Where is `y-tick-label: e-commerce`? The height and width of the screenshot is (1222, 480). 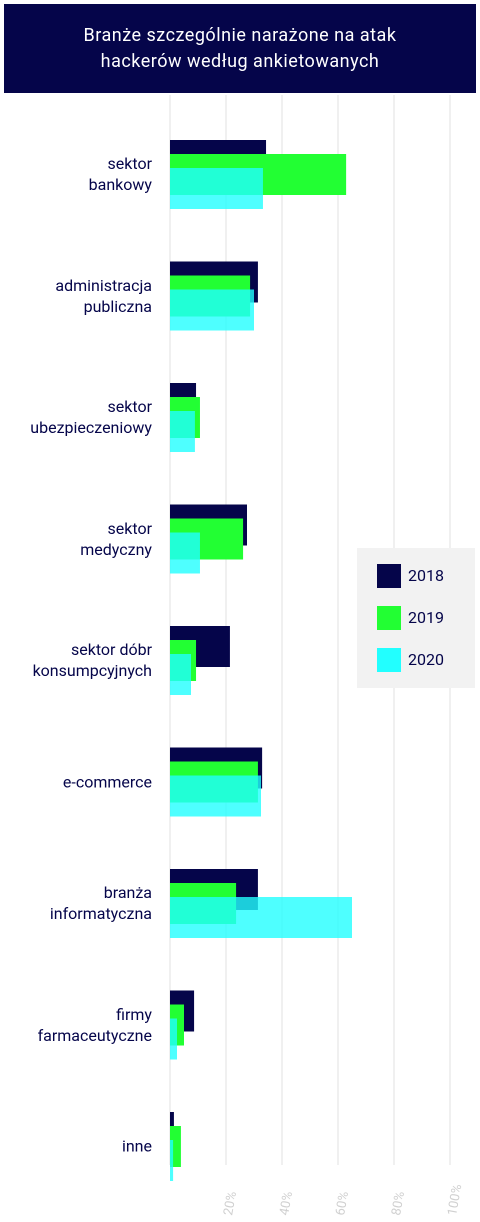
y-tick-label: e-commerce is located at coordinates (107, 781).